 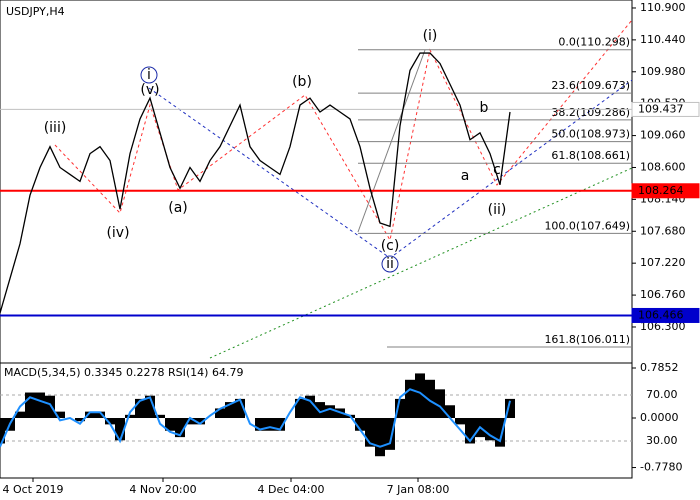 I want to click on fib-label: 0.0(110.298), so click(x=594, y=42).